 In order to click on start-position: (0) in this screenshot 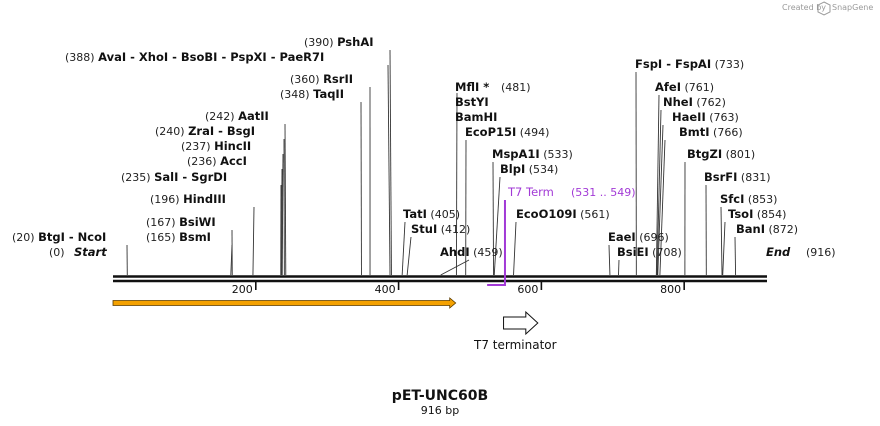, I will do `click(57, 252)`.